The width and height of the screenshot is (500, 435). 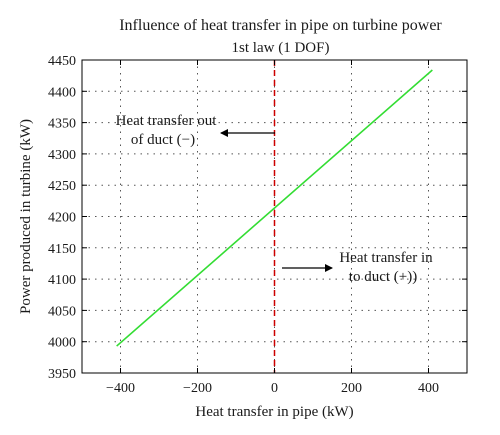 I want to click on y-tick-label: 4100, so click(x=62, y=280).